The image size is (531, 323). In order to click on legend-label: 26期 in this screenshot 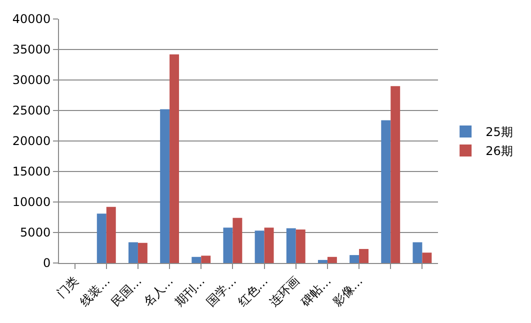, I will do `click(499, 151)`.